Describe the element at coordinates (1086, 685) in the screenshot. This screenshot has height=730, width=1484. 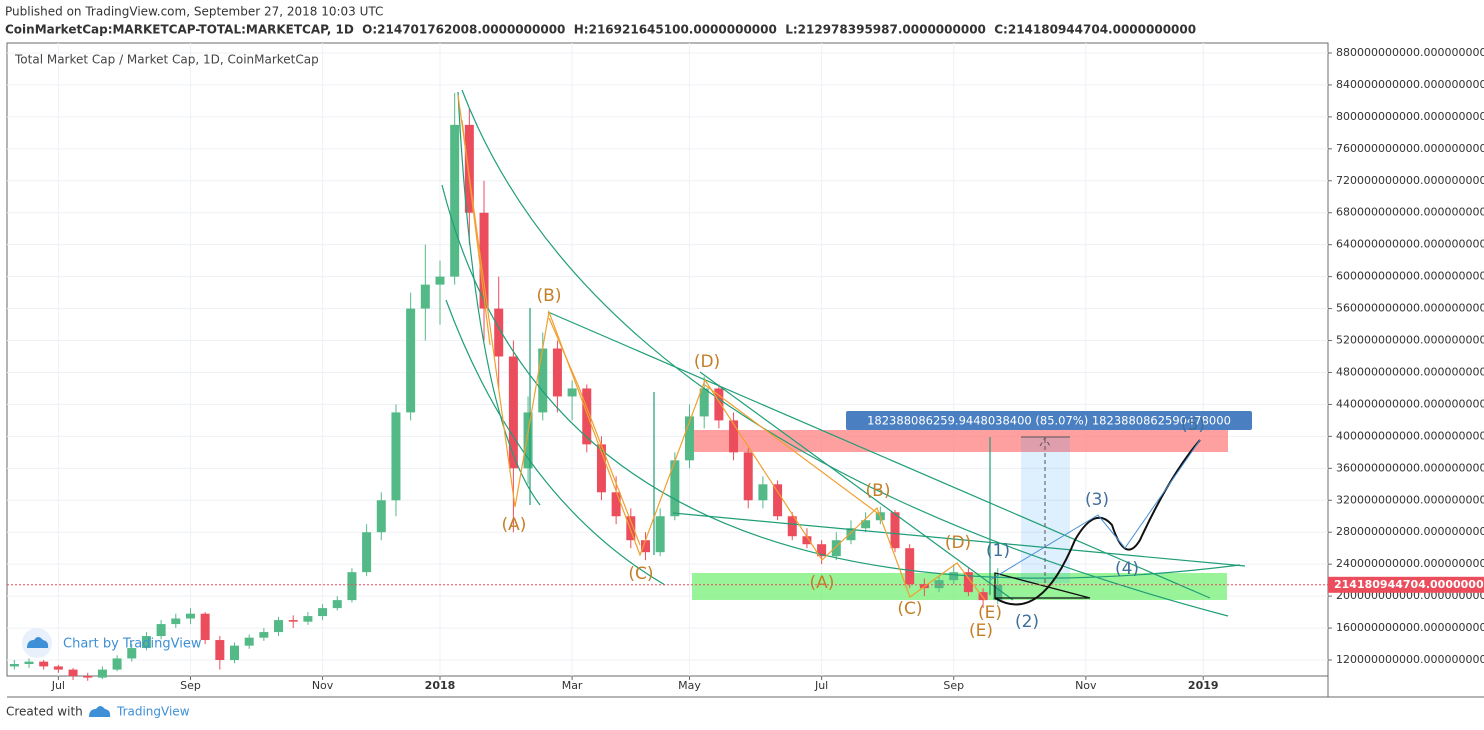
I see `x-tick-label: Nov` at that location.